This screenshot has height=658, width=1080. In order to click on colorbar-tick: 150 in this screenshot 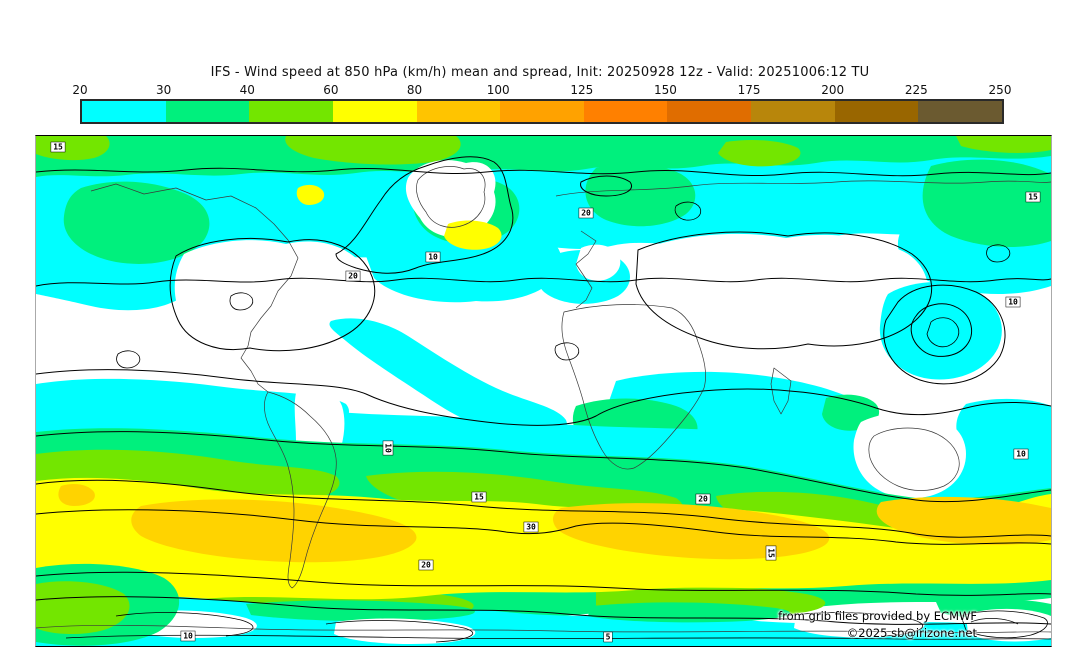, I will do `click(665, 90)`.